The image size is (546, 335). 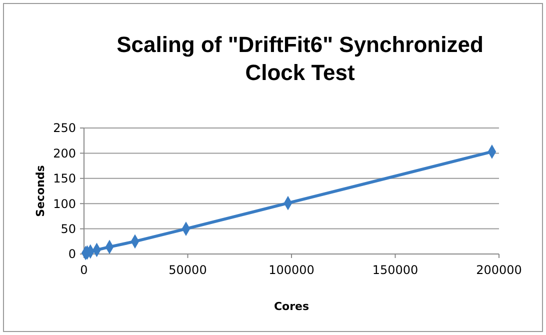 I want to click on x-axis-title: Cores, so click(x=292, y=306).